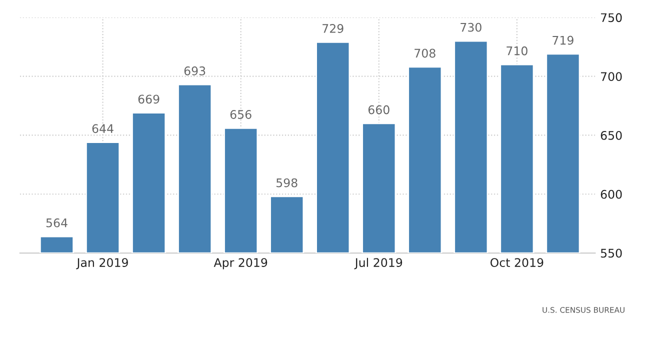  I want to click on data-label: 656, so click(241, 114).